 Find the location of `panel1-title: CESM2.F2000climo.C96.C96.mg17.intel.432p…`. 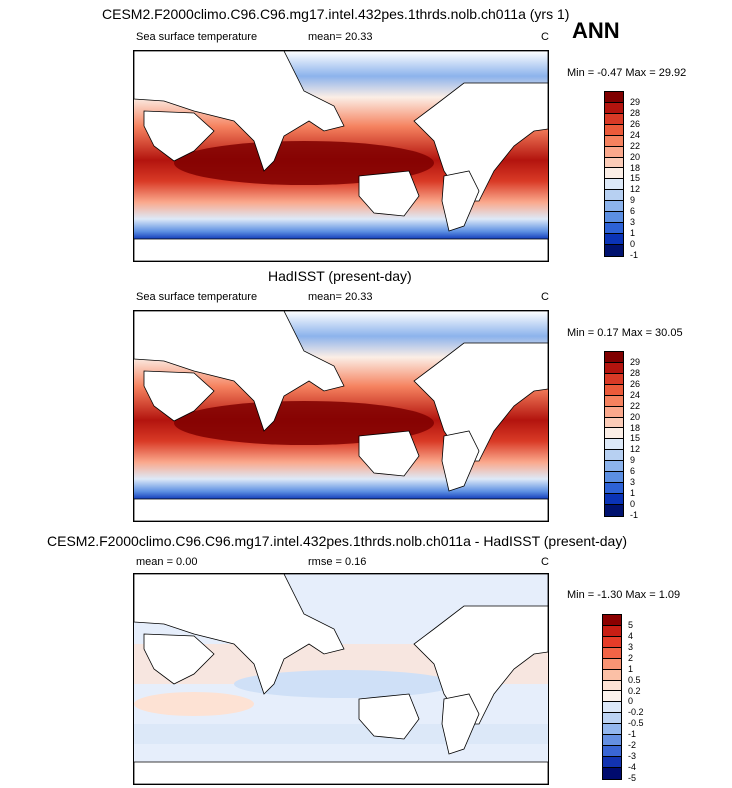

panel1-title: CESM2.F2000climo.C96.C96.mg17.intel.432p… is located at coordinates (336, 14).